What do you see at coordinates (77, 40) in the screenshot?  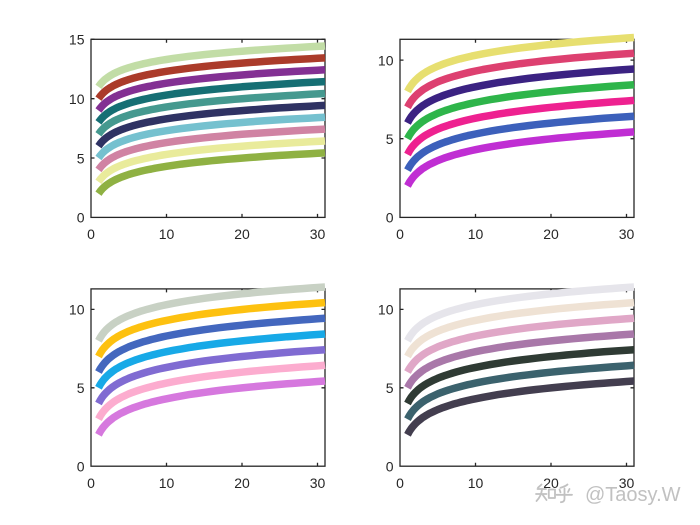 I see `svg-text: 15` at bounding box center [77, 40].